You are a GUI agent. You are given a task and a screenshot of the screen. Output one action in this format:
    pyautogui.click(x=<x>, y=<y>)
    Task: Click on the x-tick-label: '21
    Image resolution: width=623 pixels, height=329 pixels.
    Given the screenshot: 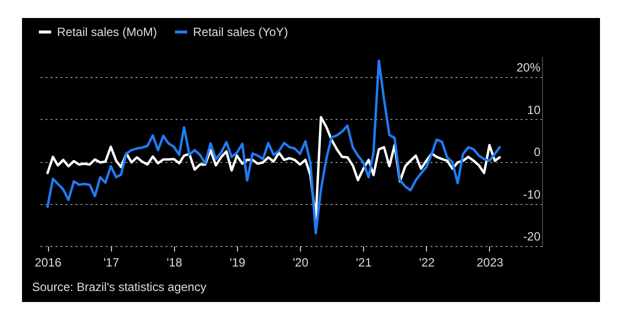 What is the action you would take?
    pyautogui.click(x=364, y=263)
    